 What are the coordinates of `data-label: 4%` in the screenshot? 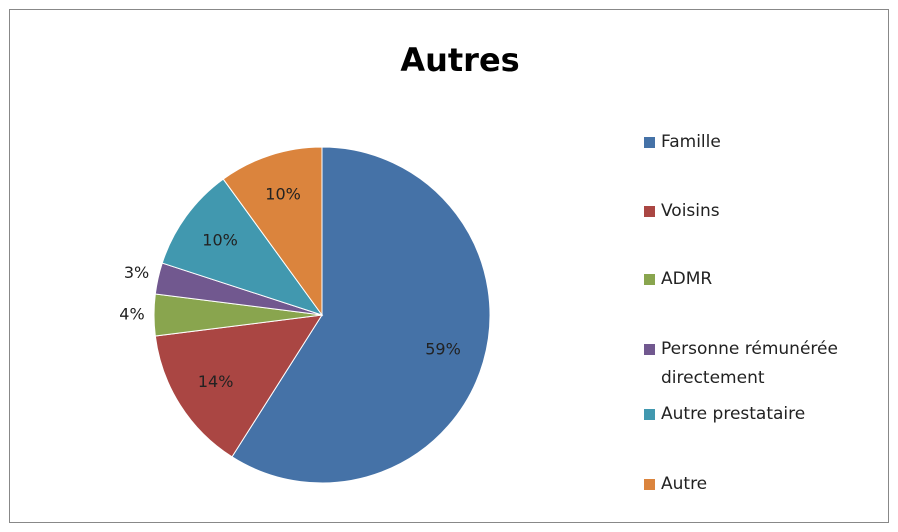 It's located at (131, 314).